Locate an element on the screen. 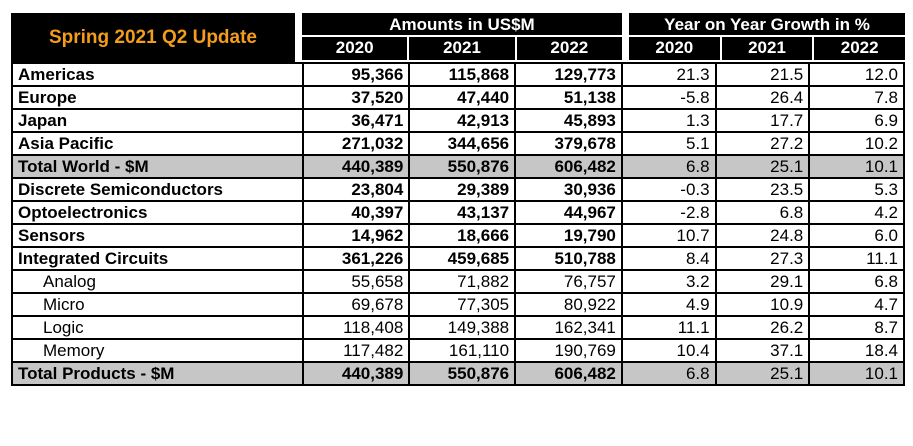  growth-2021-cell: 26.4 is located at coordinates (762, 97).